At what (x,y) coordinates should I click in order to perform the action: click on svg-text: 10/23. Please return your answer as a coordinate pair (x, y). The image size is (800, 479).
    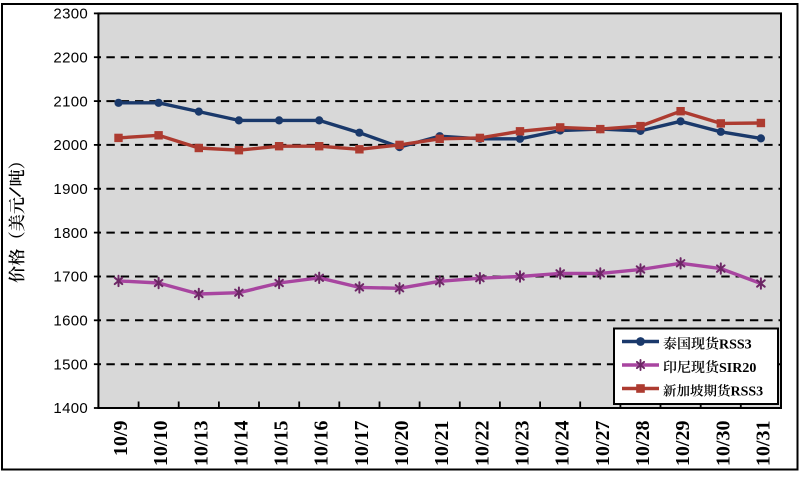
    Looking at the image, I should click on (523, 444).